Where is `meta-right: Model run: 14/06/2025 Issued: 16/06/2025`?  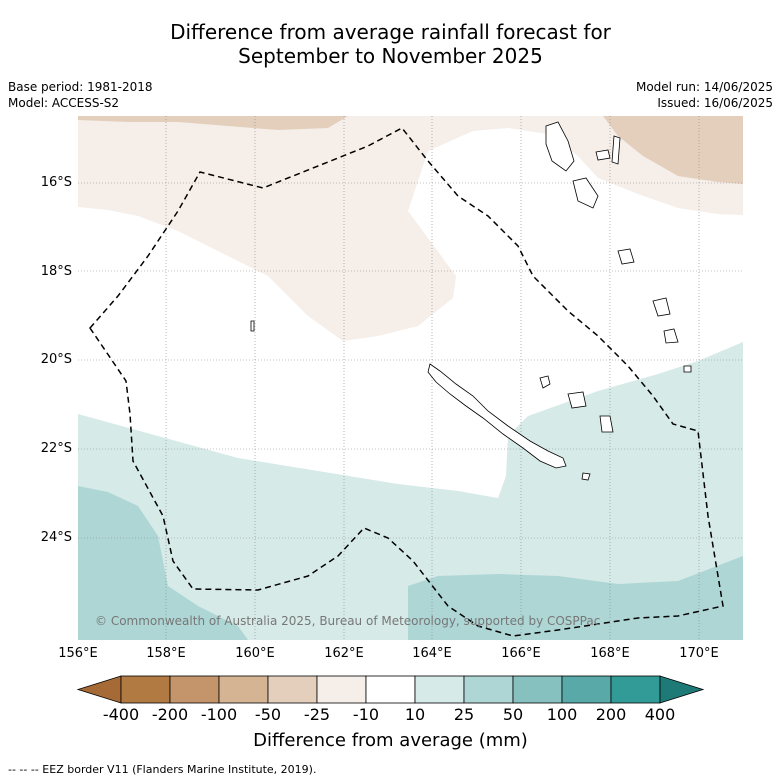 meta-right: Model run: 14/06/2025 Issued: 16/06/2025 is located at coordinates (704, 95).